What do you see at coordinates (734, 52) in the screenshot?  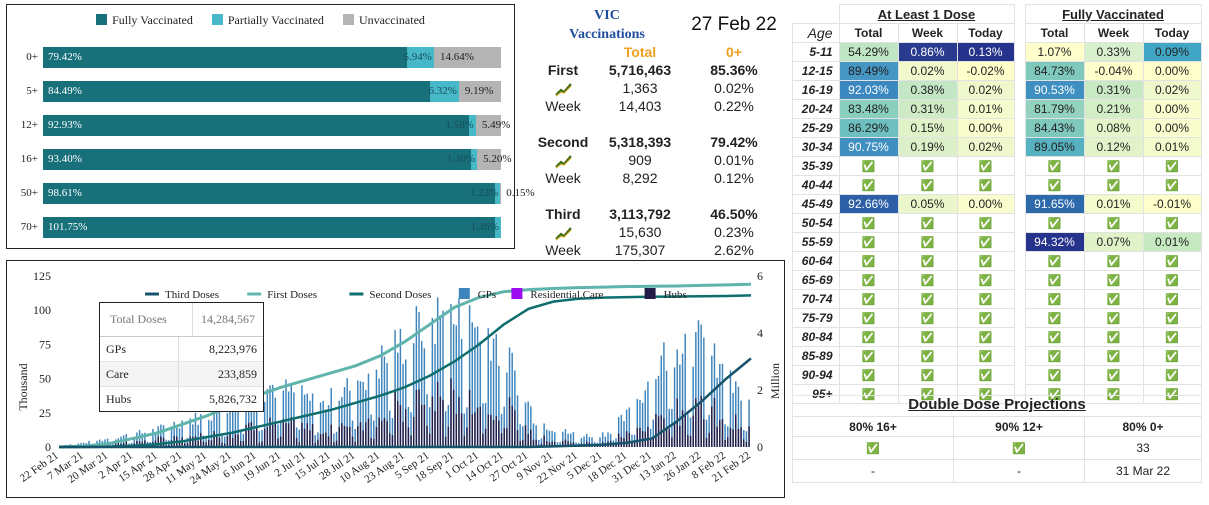 I see `col-pct-header: 0+` at bounding box center [734, 52].